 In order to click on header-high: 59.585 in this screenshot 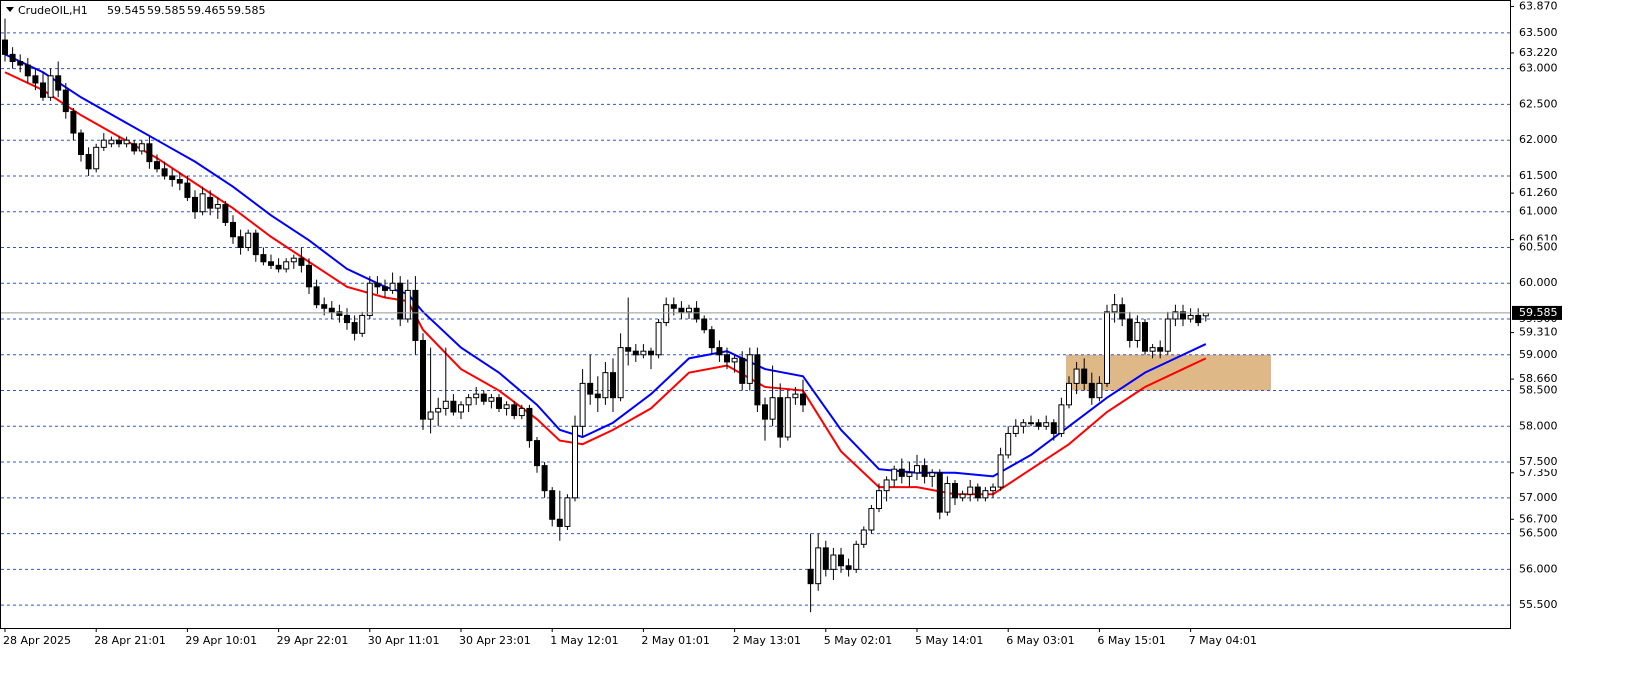, I will do `click(166, 10)`.